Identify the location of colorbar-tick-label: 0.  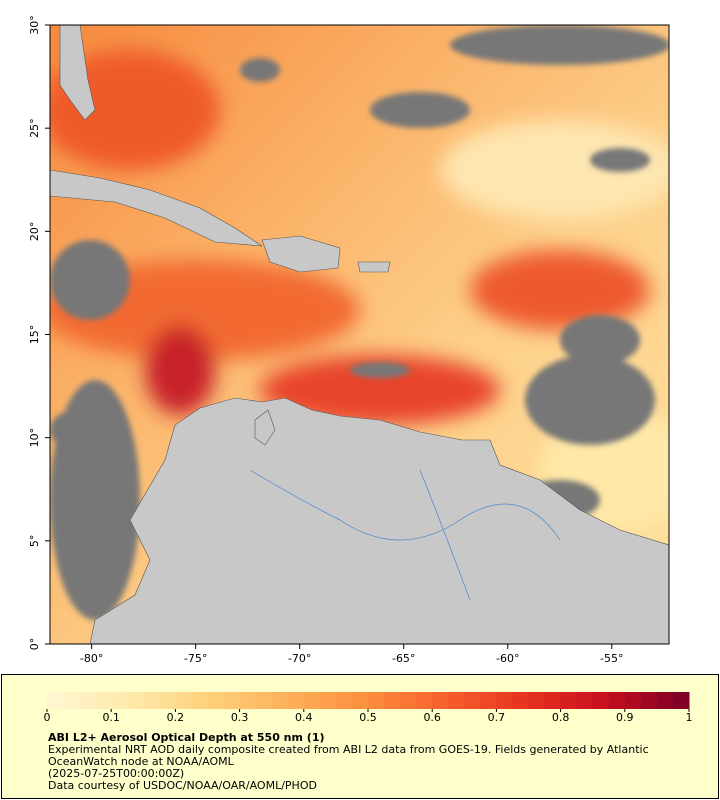
(47, 717).